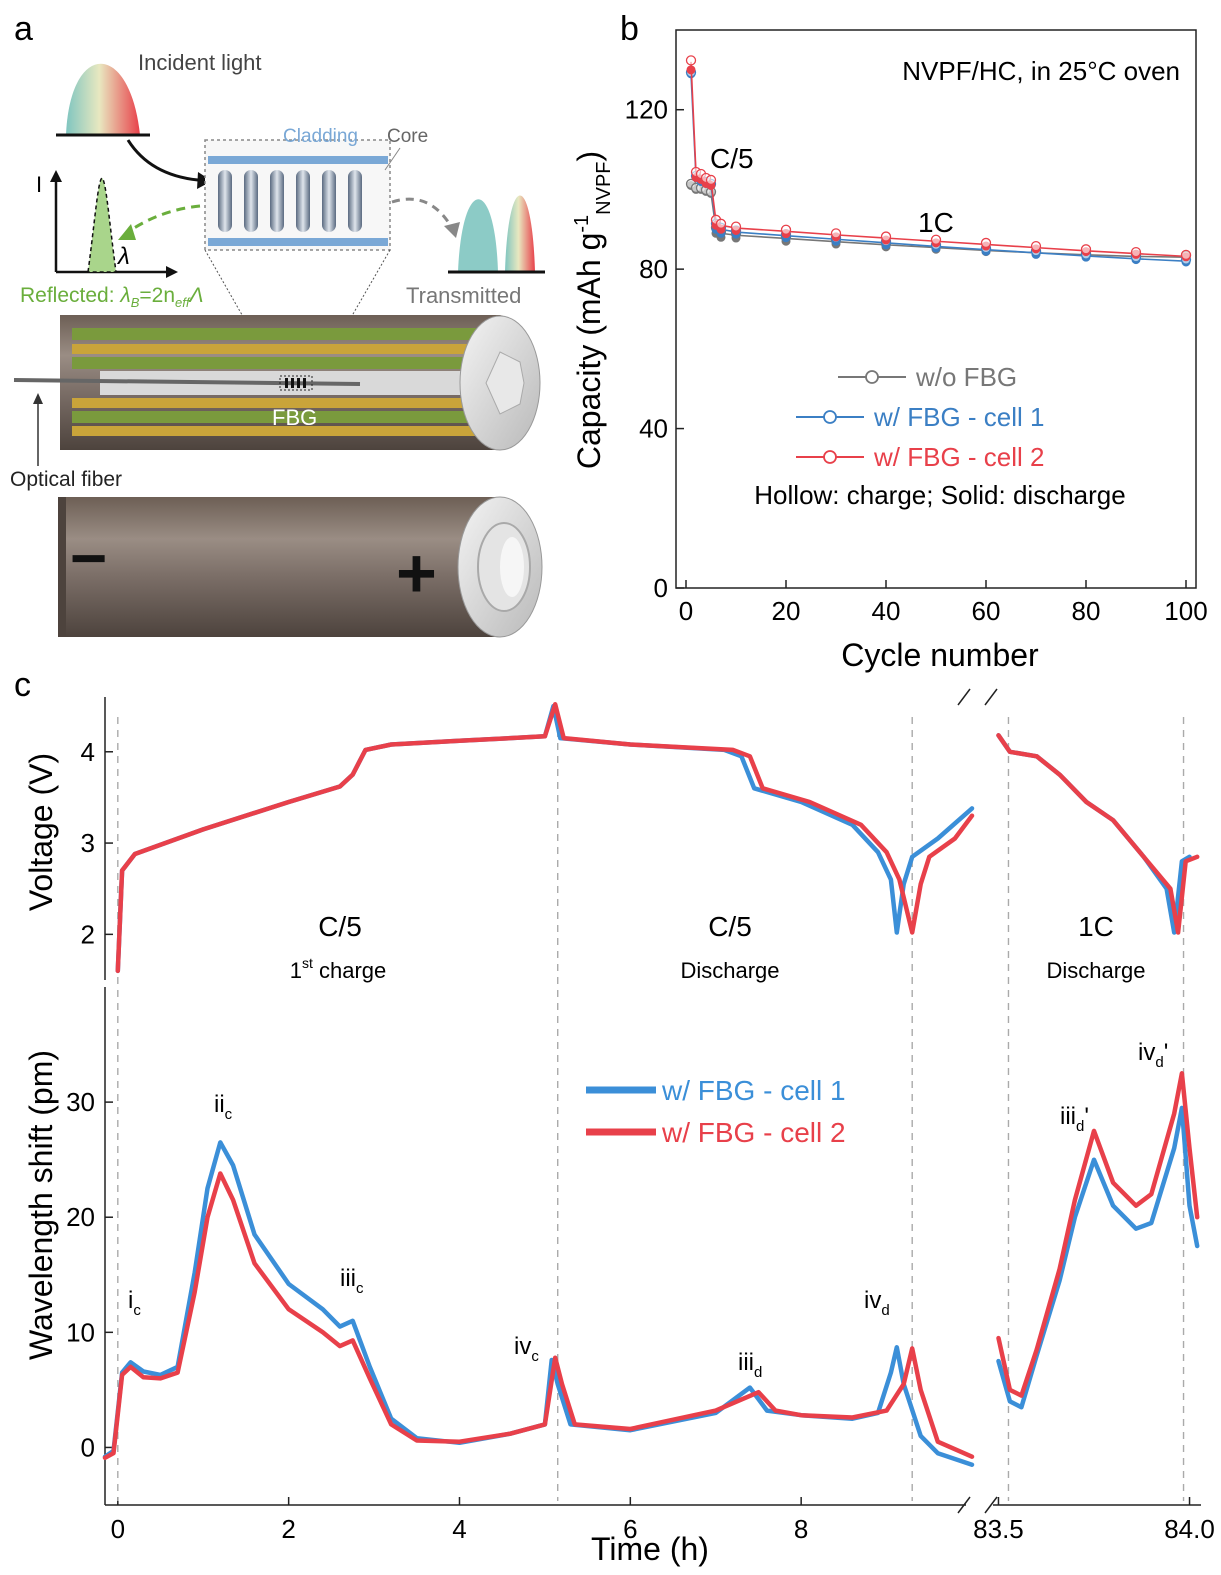 The width and height of the screenshot is (1221, 1575). What do you see at coordinates (340, 926) in the screenshot?
I see `region-charge-rate: C/5` at bounding box center [340, 926].